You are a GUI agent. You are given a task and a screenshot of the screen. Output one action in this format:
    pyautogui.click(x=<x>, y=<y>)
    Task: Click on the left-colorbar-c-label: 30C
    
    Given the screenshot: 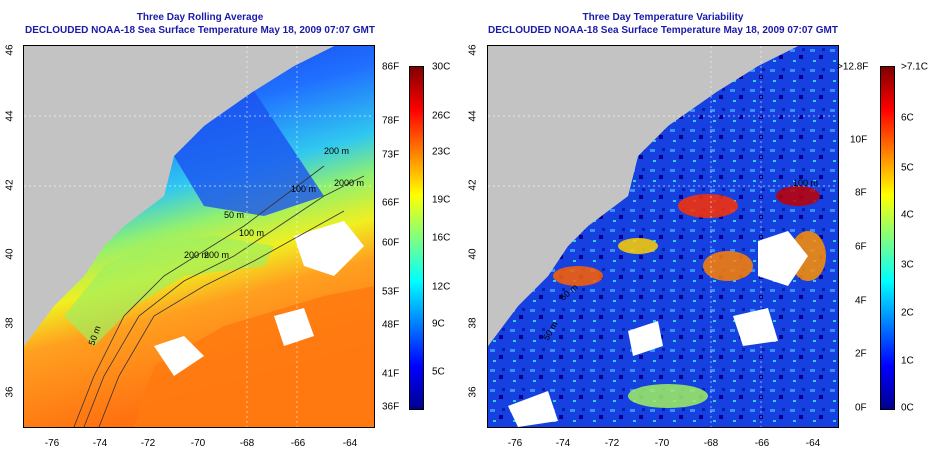 What is the action you would take?
    pyautogui.click(x=441, y=67)
    